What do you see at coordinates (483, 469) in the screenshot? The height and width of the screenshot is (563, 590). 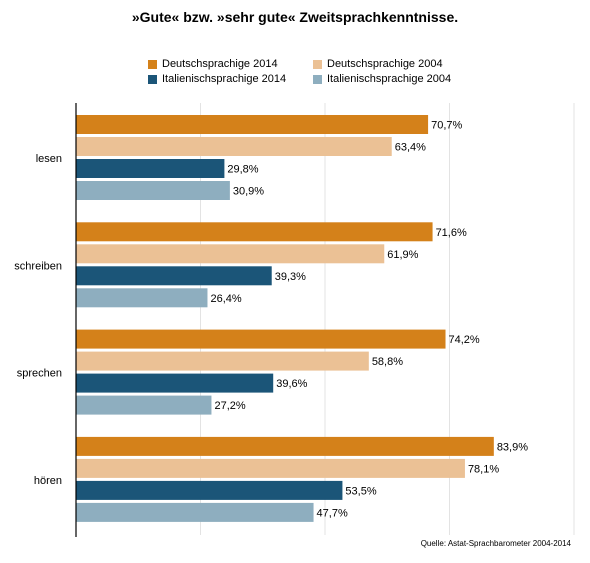 I see `value-label: 78,1%` at bounding box center [483, 469].